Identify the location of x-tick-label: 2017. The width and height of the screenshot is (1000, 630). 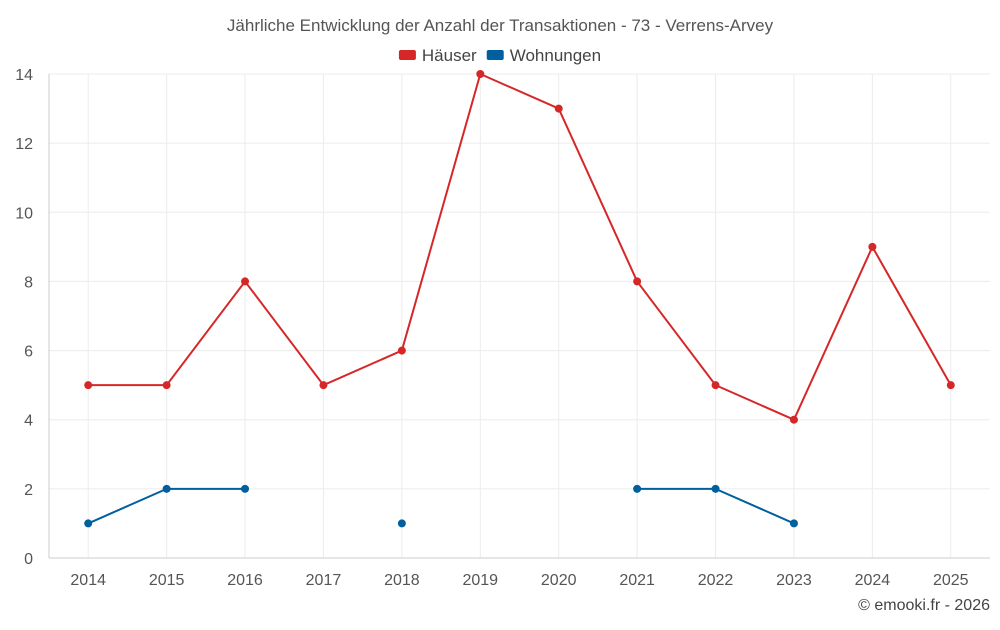
(324, 580).